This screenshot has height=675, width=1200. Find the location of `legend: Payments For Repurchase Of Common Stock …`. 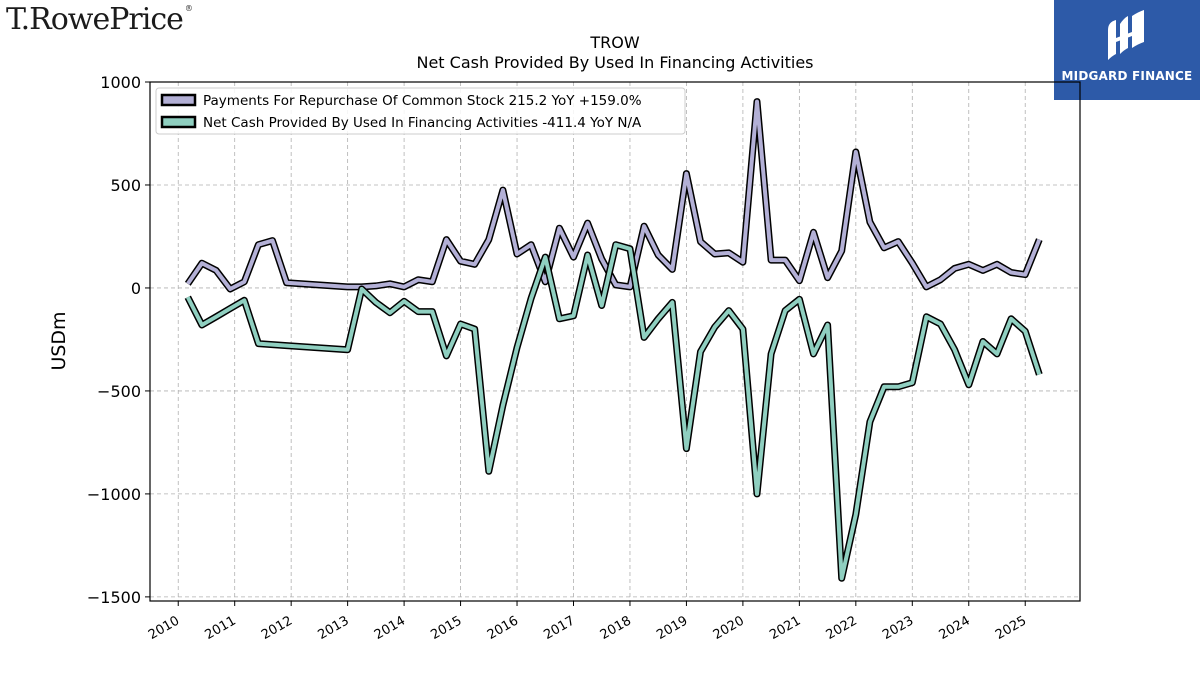

legend: Payments For Repurchase Of Common Stock … is located at coordinates (420, 111).